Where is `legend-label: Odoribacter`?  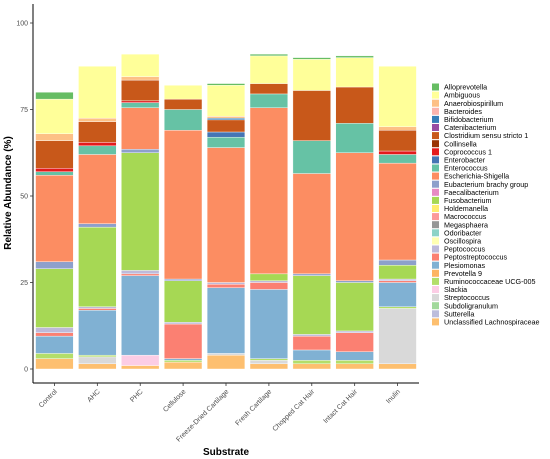
legend-label: Odoribacter is located at coordinates (463, 232).